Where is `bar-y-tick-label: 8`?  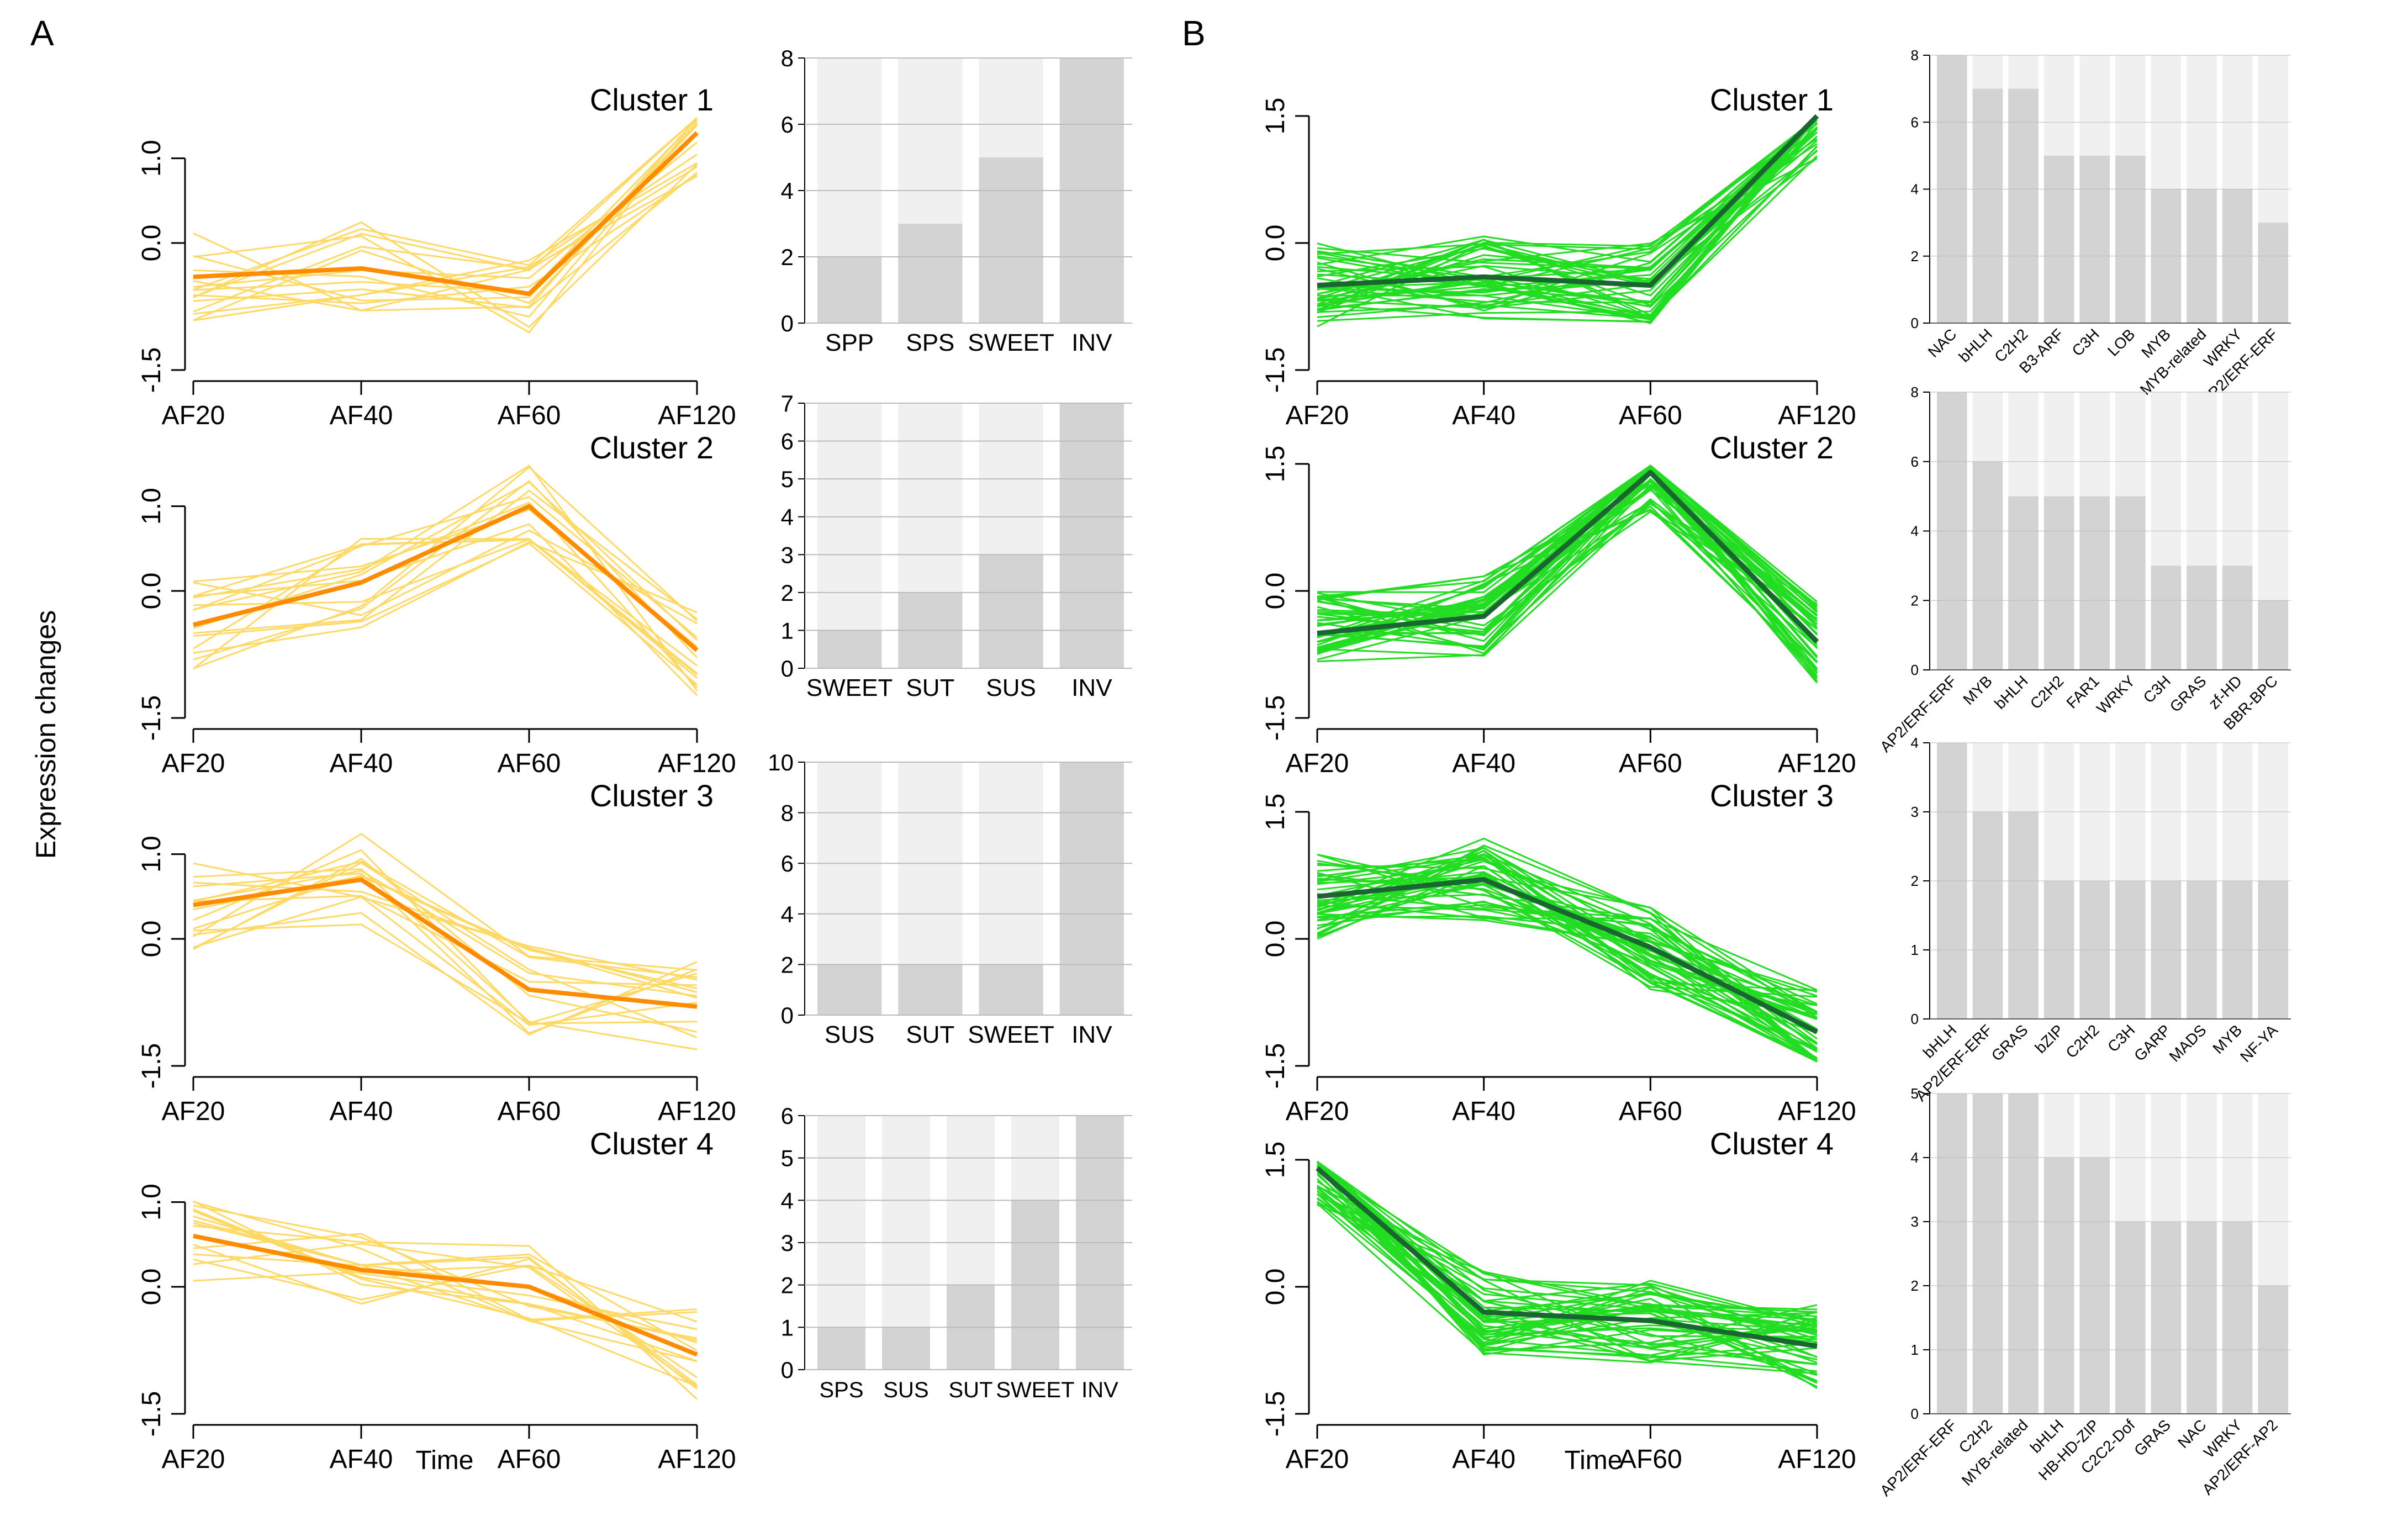
bar-y-tick-label: 8 is located at coordinates (787, 813).